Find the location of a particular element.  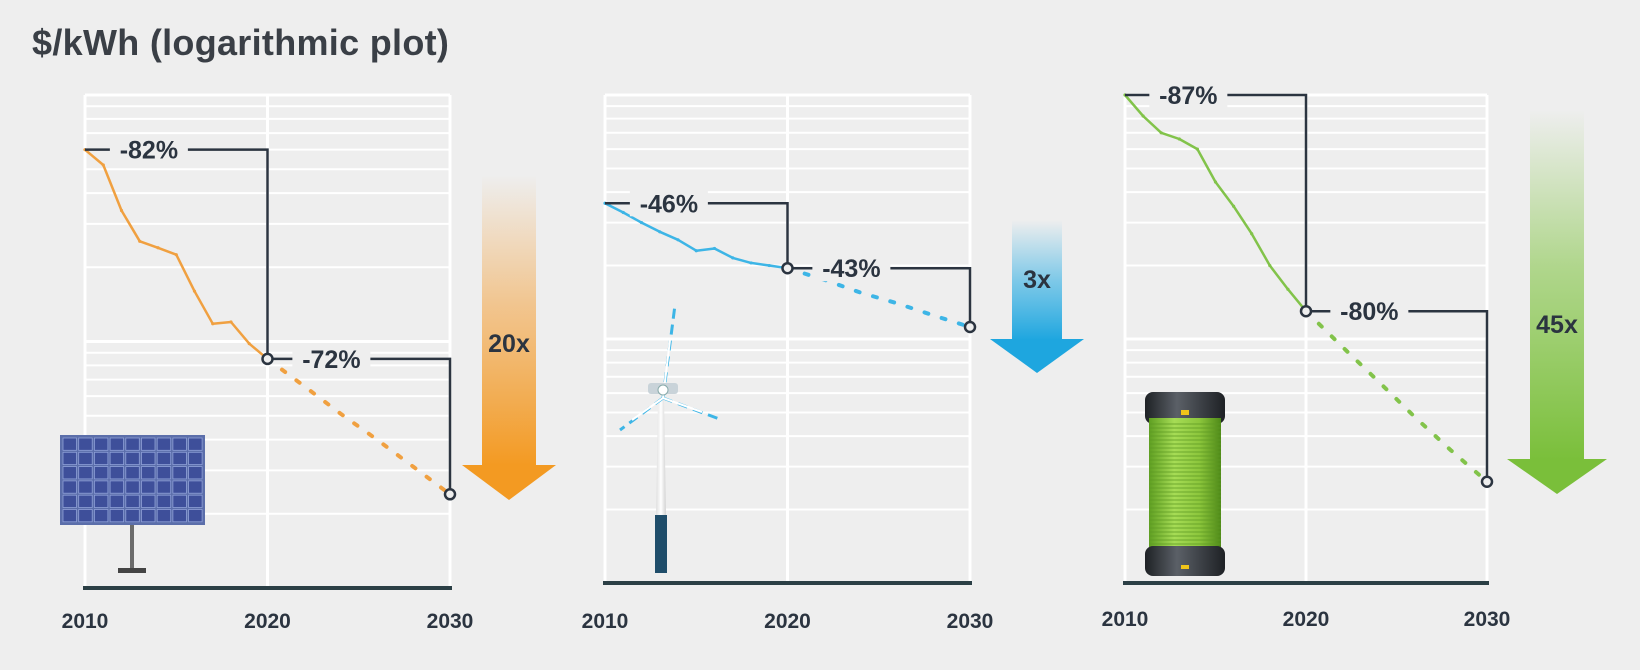

multiplier-label-wind: 3x is located at coordinates (1037, 280).